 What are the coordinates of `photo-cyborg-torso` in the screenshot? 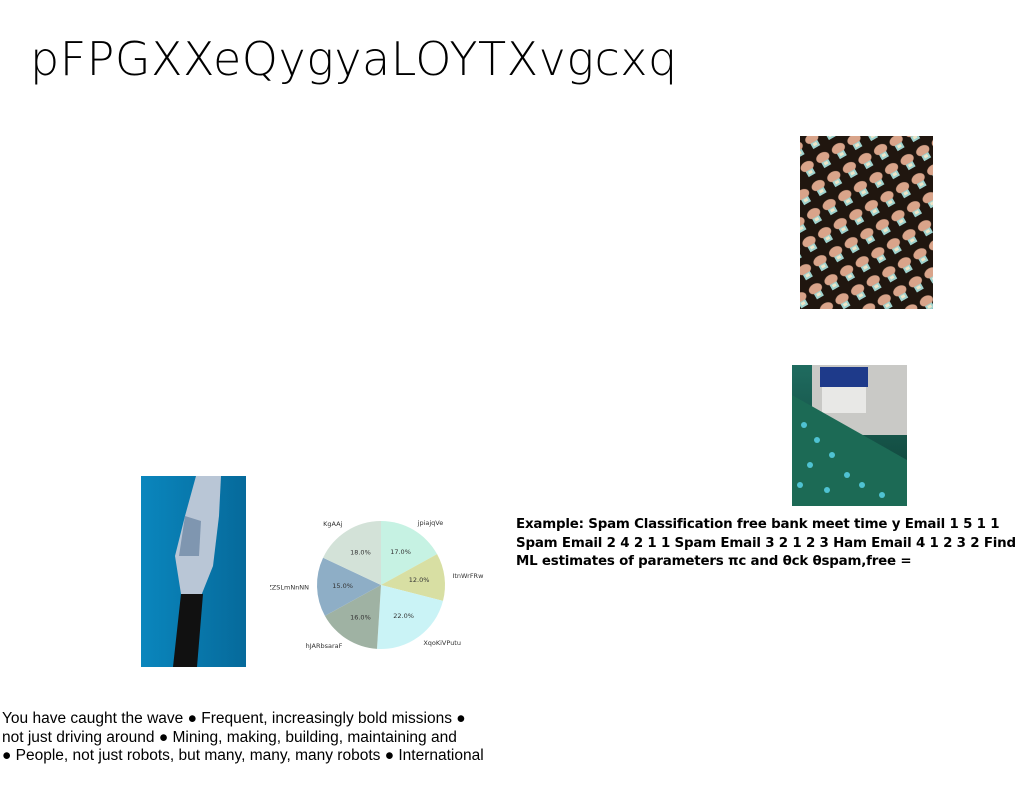 It's located at (193, 571).